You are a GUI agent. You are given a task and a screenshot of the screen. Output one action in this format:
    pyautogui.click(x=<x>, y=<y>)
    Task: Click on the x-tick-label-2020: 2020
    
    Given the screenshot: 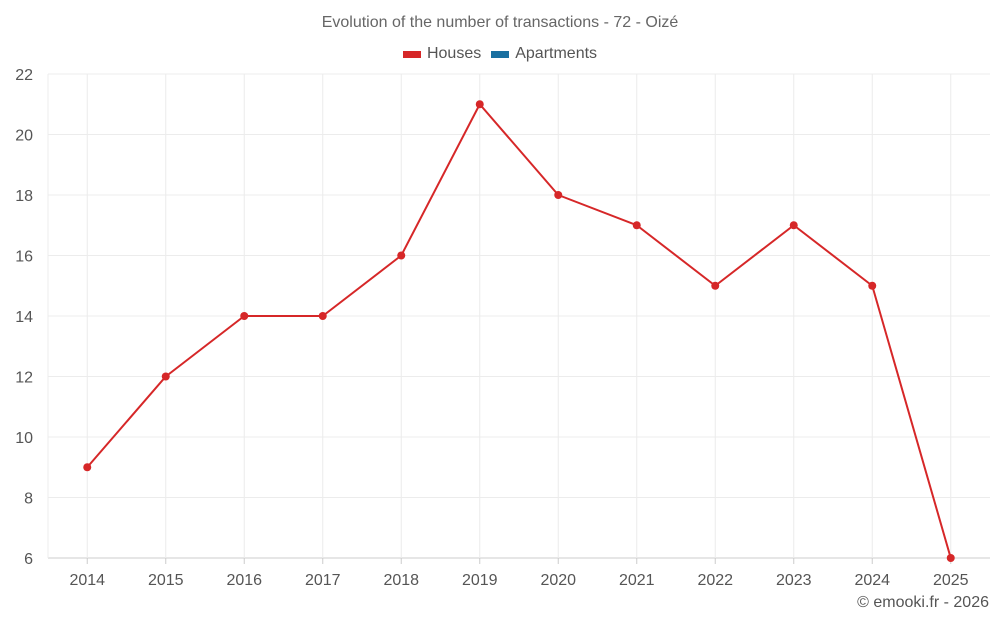 What is the action you would take?
    pyautogui.click(x=558, y=580)
    